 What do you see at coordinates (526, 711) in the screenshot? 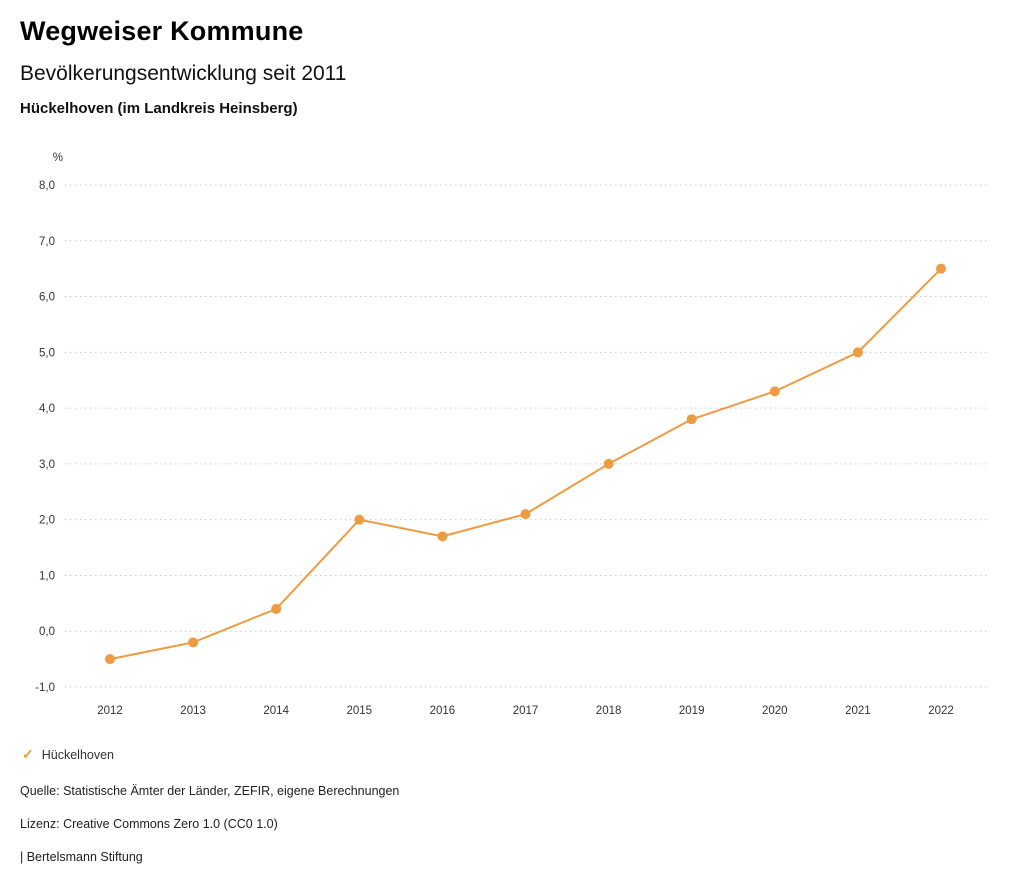
I see `x-axis-tick-label-2017: 2017` at bounding box center [526, 711].